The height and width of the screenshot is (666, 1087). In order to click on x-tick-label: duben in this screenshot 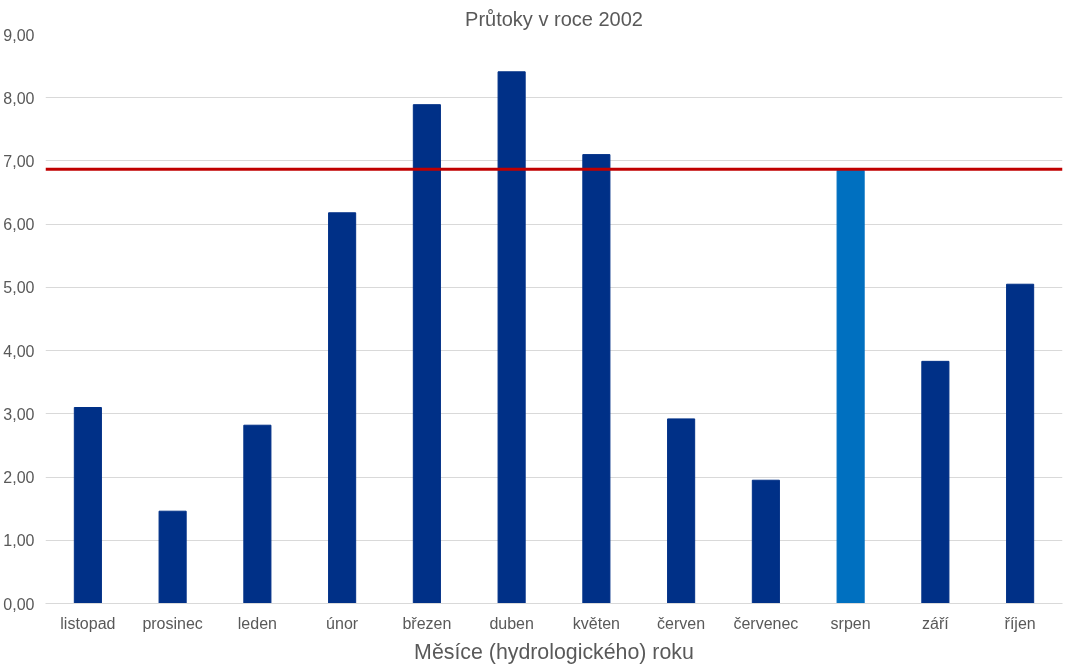, I will do `click(511, 623)`.